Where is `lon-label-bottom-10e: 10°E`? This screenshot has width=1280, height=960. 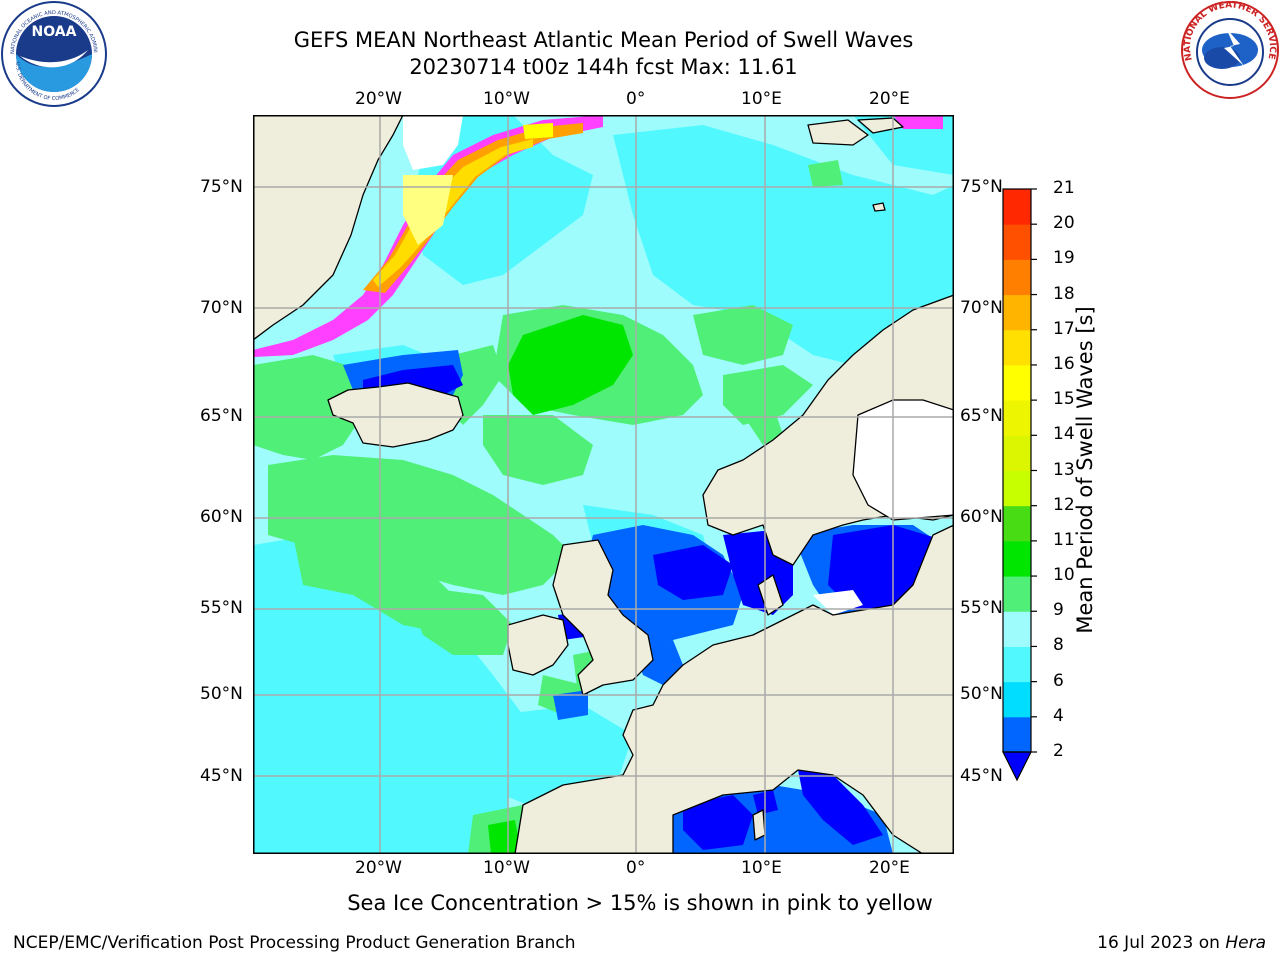 lon-label-bottom-10e: 10°E is located at coordinates (761, 868).